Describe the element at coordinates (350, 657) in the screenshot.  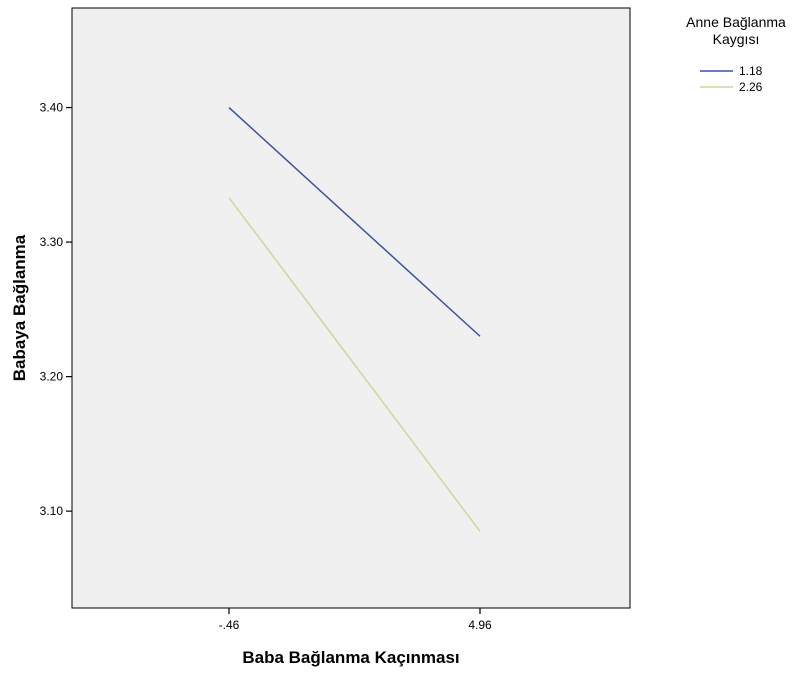
I see `x-axis-title: Baba Bağlanma Kaçınması` at that location.